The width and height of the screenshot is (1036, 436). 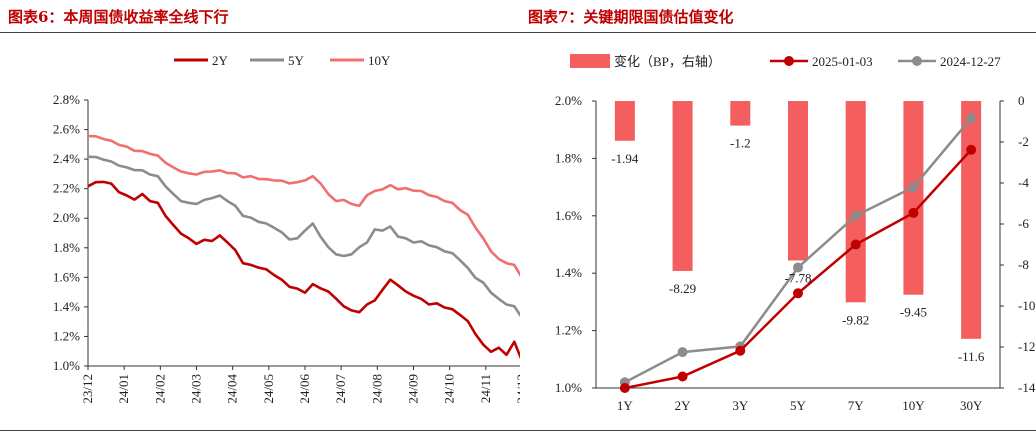 What do you see at coordinates (971, 405) in the screenshot?
I see `category-label-30Y: 30Y` at bounding box center [971, 405].